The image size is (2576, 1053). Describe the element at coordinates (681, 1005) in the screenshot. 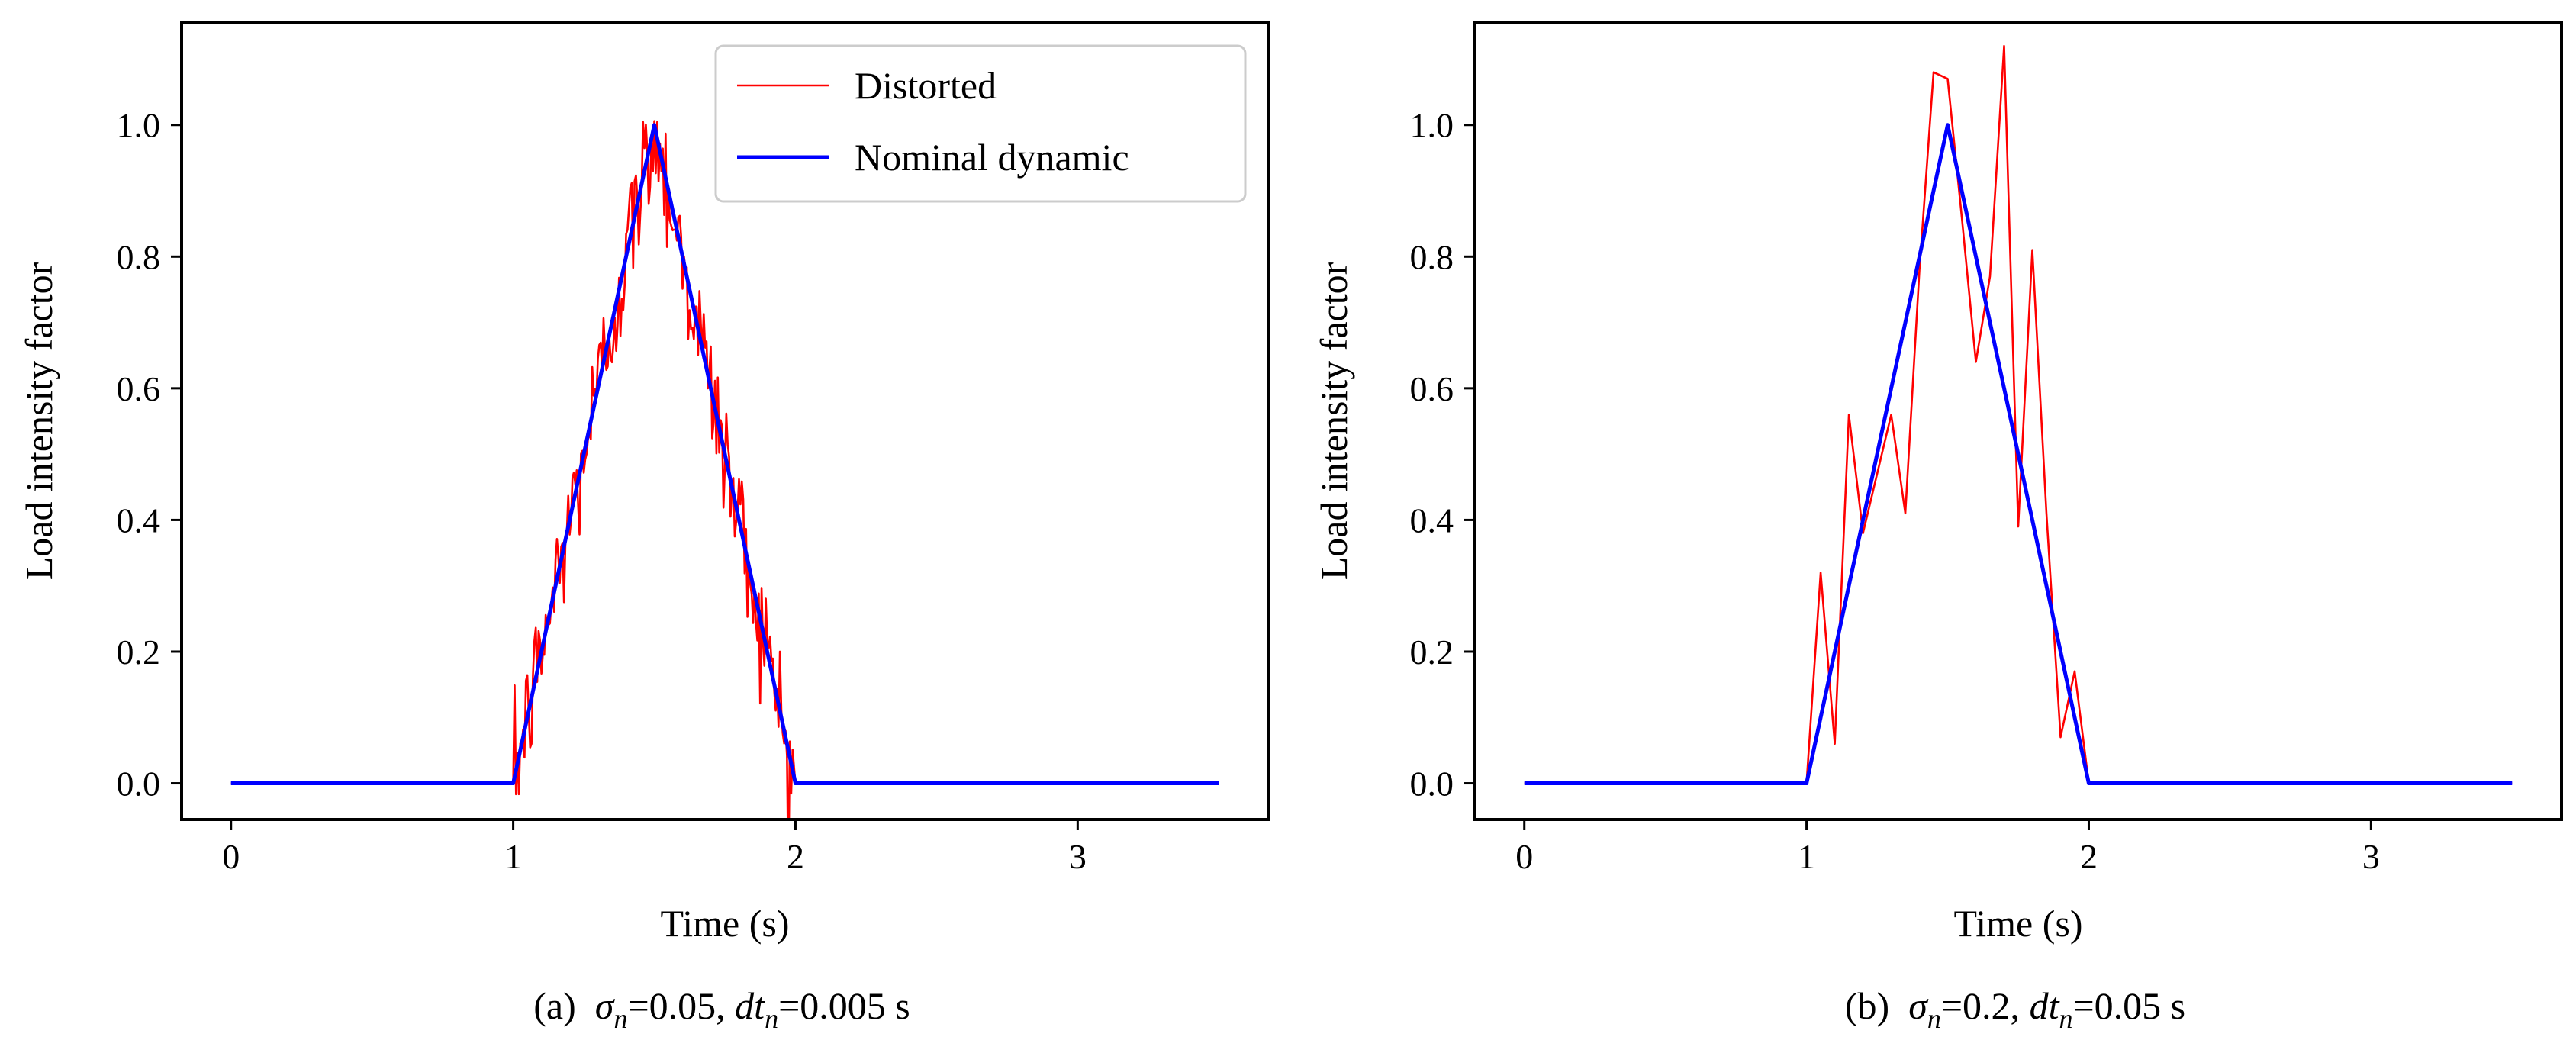

I see `caption-sigma-value: =0.05,` at that location.